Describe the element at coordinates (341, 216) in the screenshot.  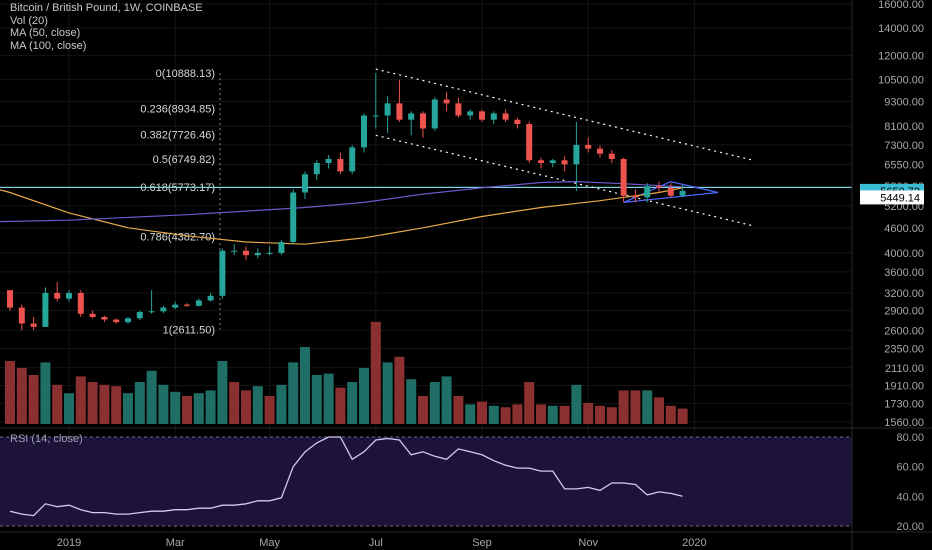
I see `ma50-line` at that location.